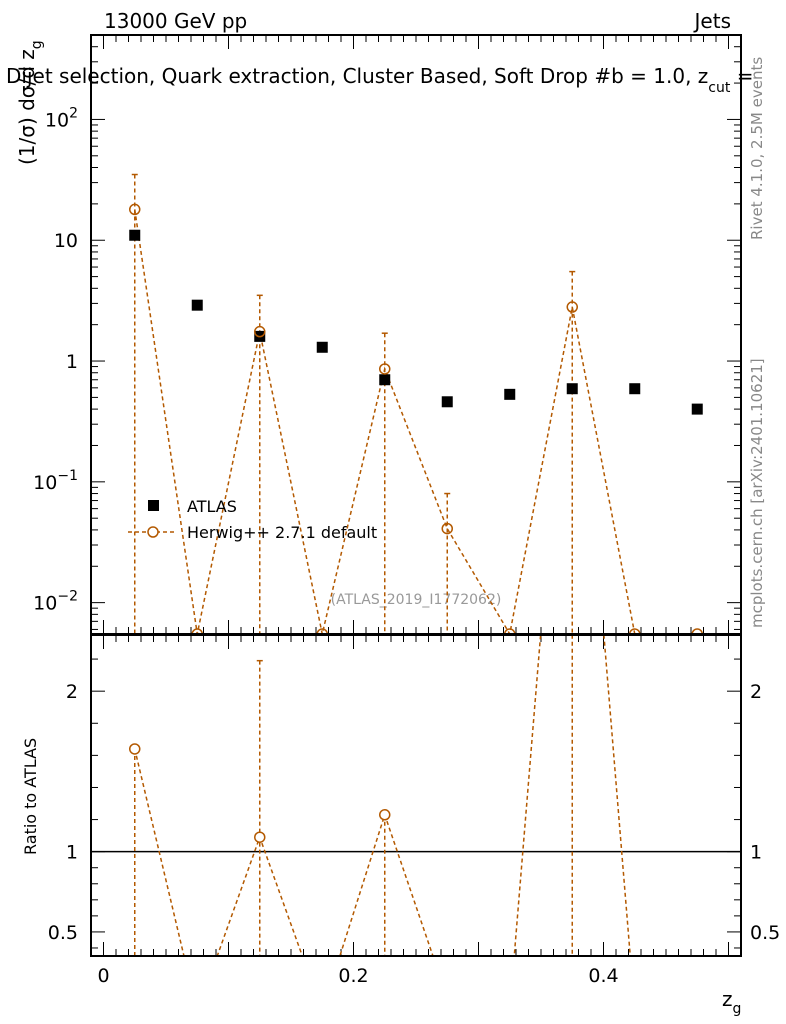 This screenshot has height=1024, width=786. What do you see at coordinates (61, 118) in the screenshot?
I see `main-y-tick-label: 10²` at bounding box center [61, 118].